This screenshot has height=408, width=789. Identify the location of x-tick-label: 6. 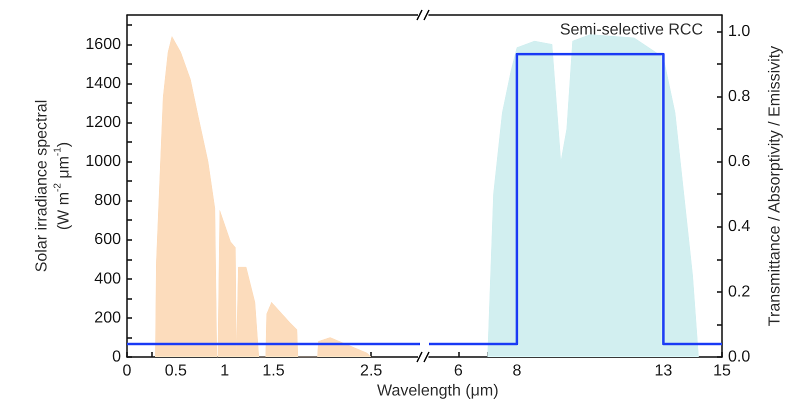
(458, 371).